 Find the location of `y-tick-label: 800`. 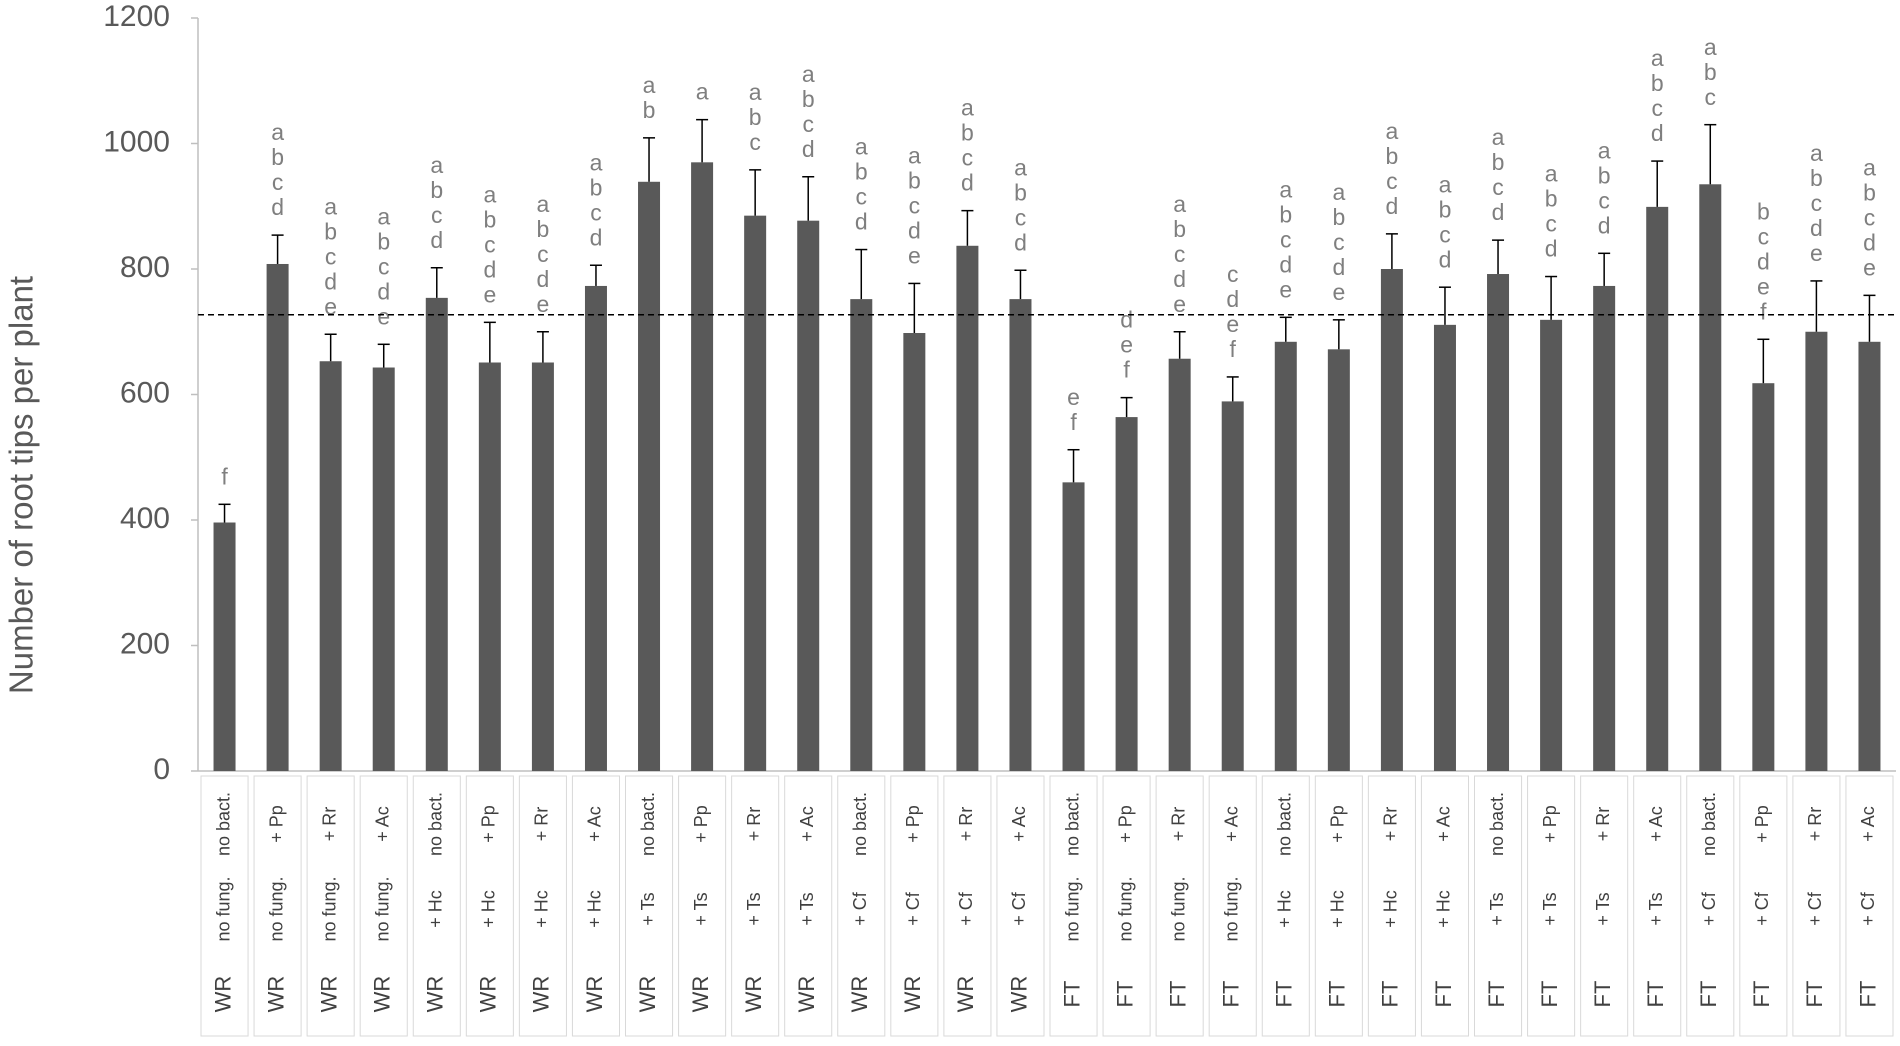

y-tick-label: 800 is located at coordinates (145, 267).